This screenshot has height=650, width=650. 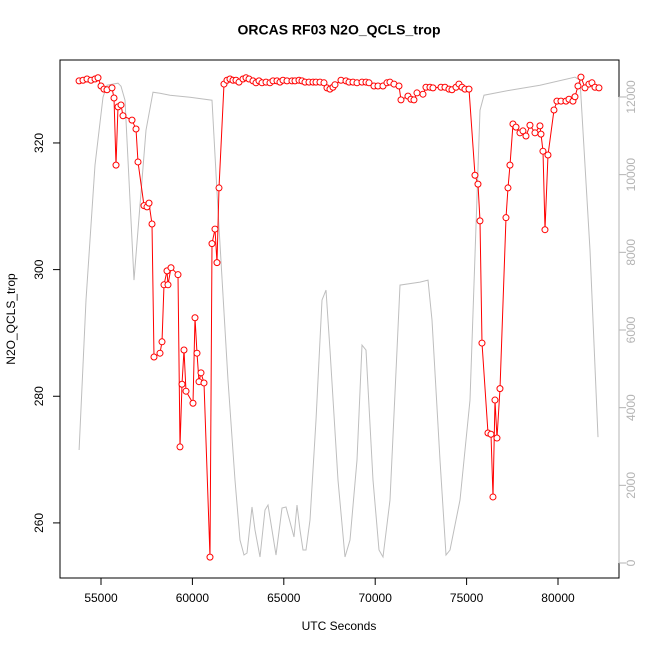 What do you see at coordinates (631, 252) in the screenshot?
I see `y2-tick-label: 8000` at bounding box center [631, 252].